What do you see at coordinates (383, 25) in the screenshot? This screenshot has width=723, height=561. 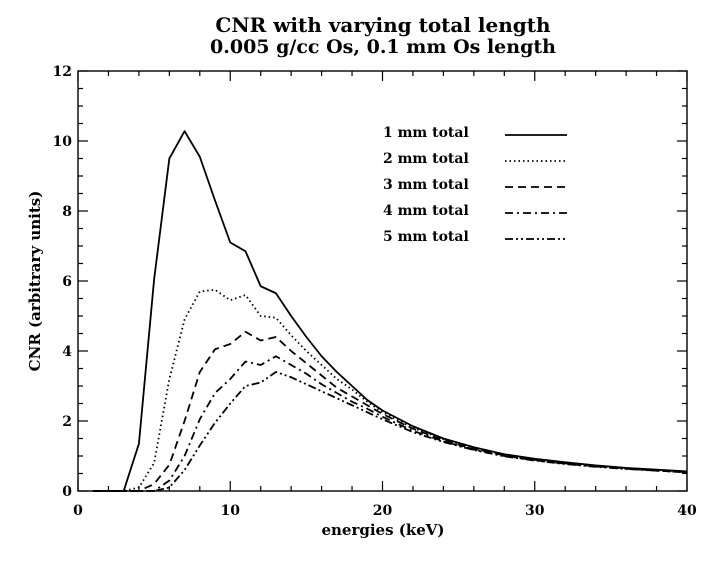 I see `chart-title: CNR with varying total length` at bounding box center [383, 25].